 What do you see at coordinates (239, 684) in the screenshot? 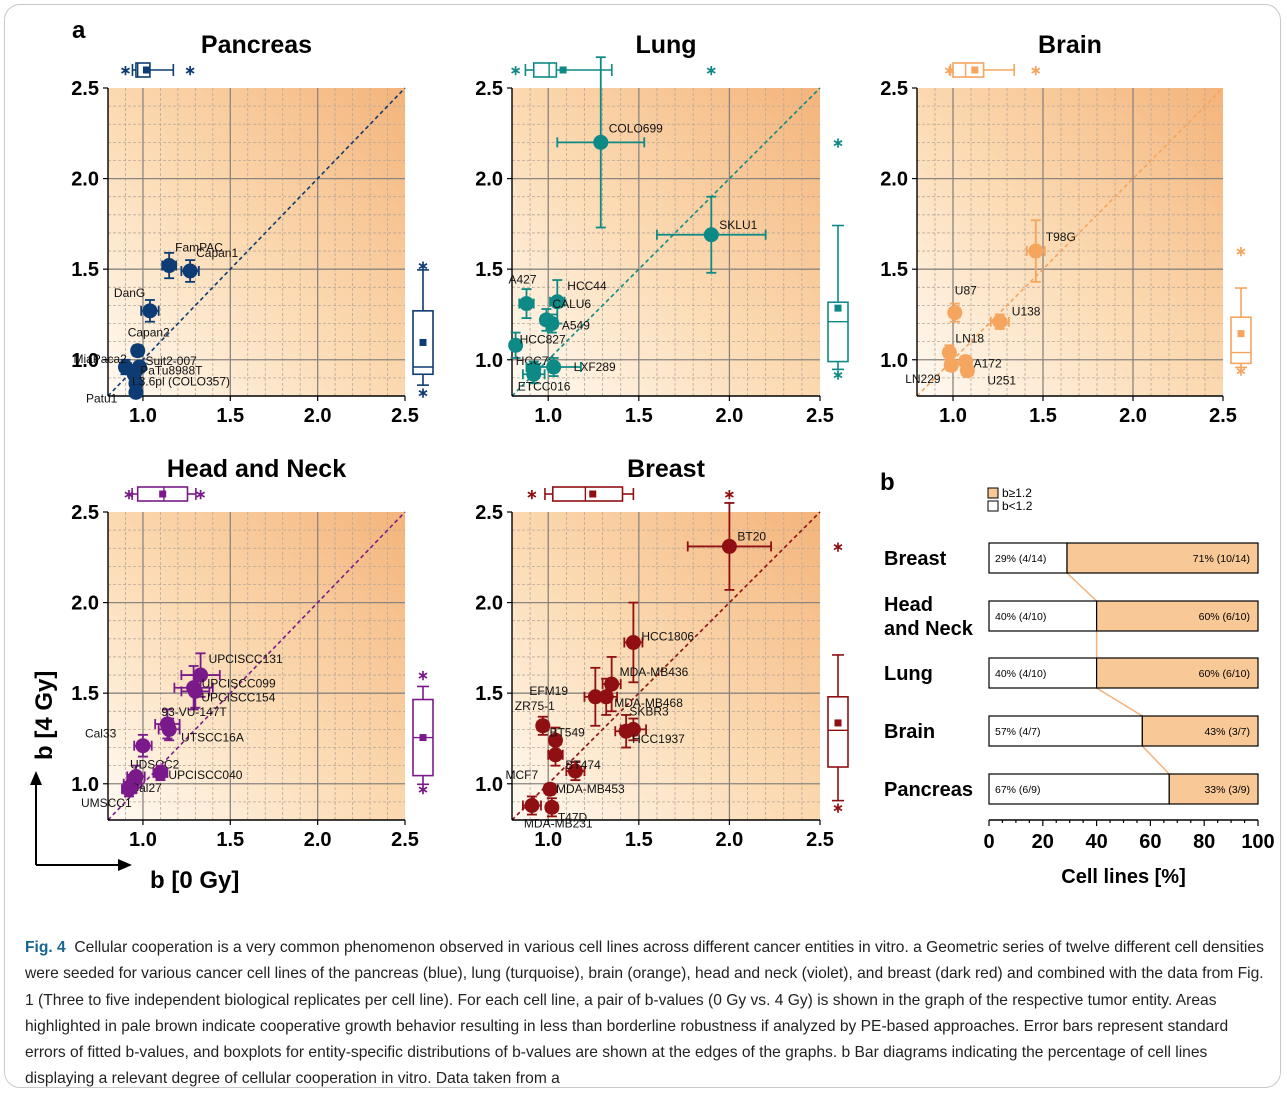
I see `point-label: UPCISCC099` at bounding box center [239, 684].